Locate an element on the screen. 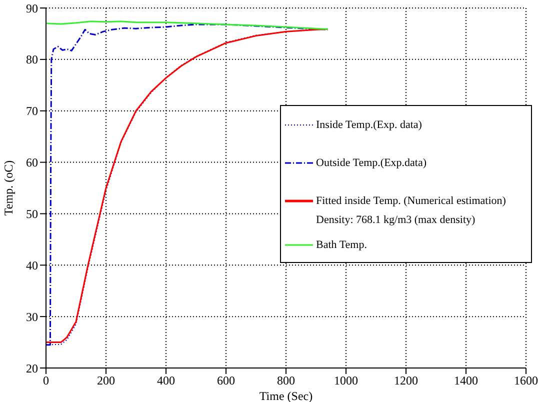  x-tick-label: 1600 is located at coordinates (526, 381).